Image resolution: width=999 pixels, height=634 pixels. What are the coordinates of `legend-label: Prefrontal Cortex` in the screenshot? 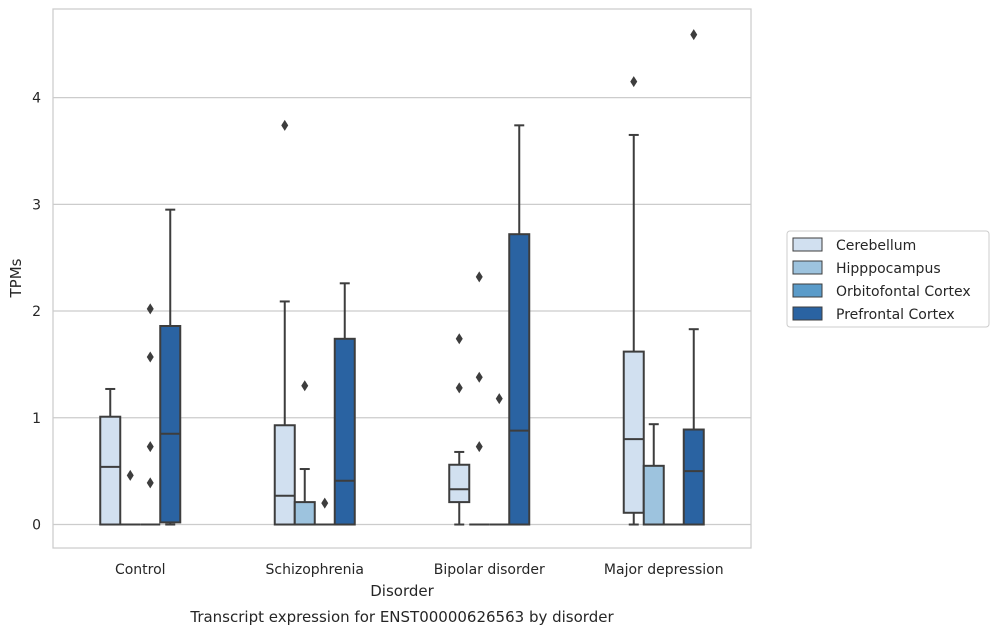 It's located at (895, 315).